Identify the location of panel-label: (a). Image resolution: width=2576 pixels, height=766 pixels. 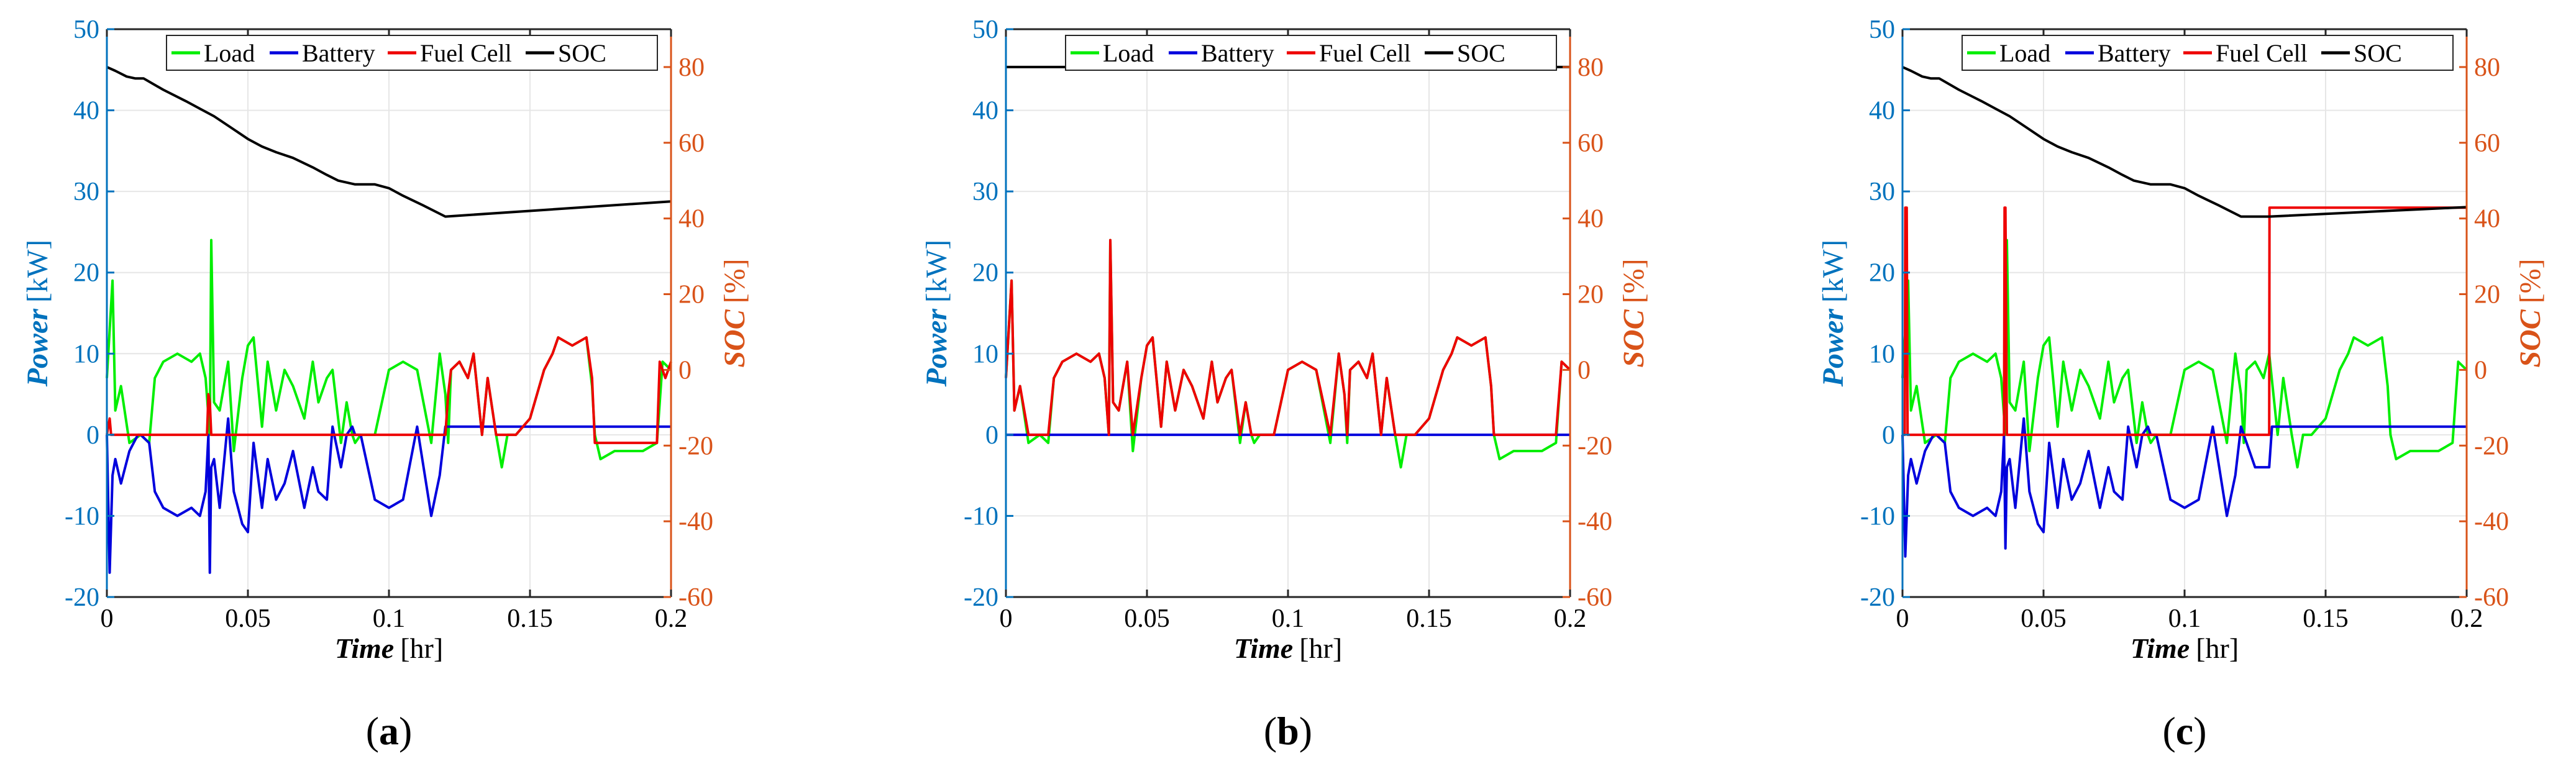
(389, 731).